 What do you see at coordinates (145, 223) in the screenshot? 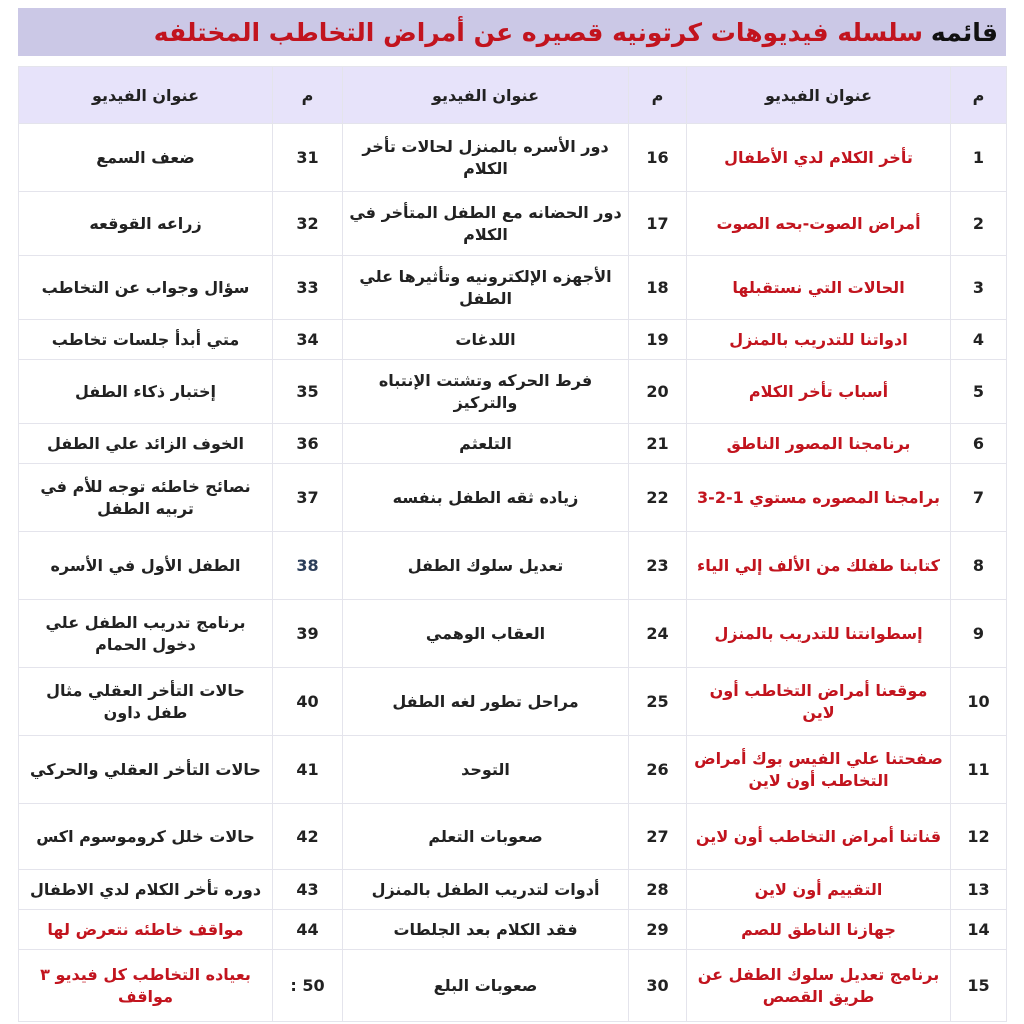
I see `video-title: زراعه القوقعه` at bounding box center [145, 223].